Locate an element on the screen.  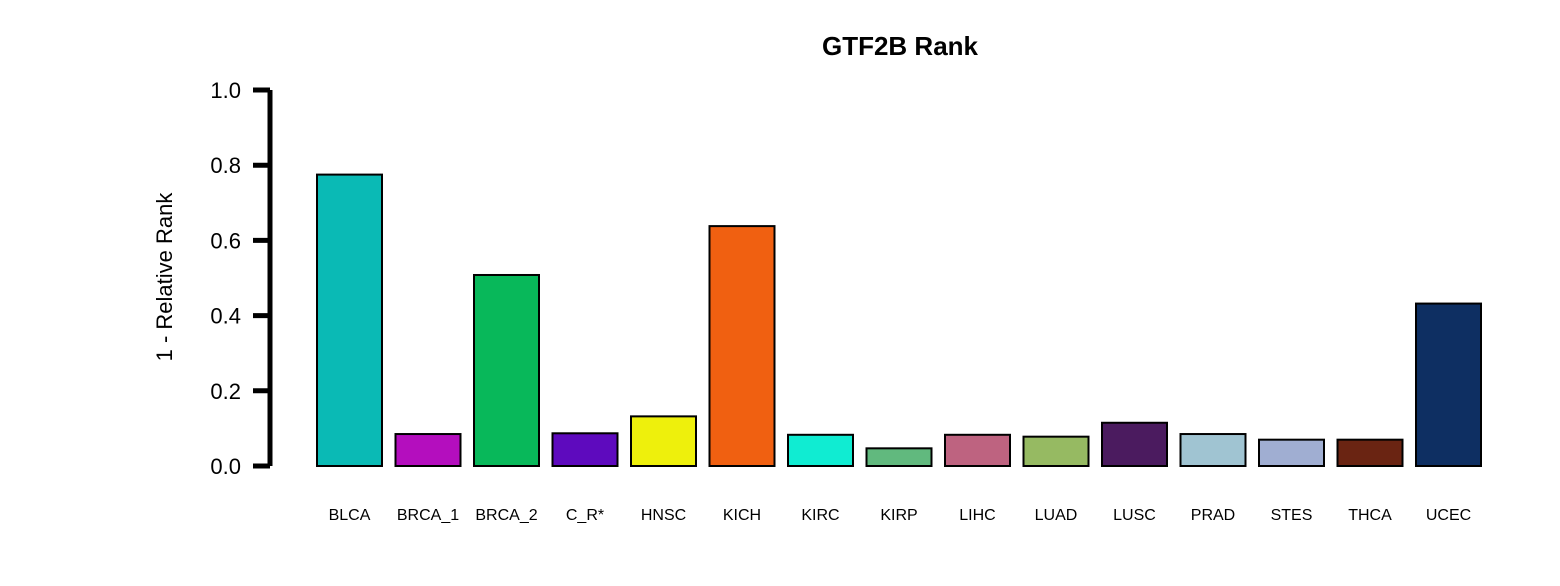
y-tick-label: 0.8 is located at coordinates (225, 165).